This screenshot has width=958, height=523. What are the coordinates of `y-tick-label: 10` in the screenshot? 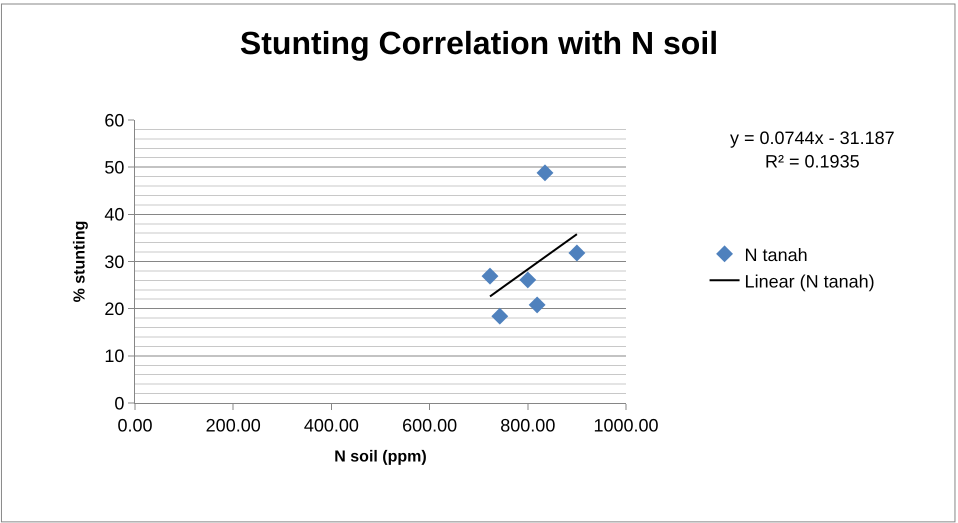 It's located at (114, 356).